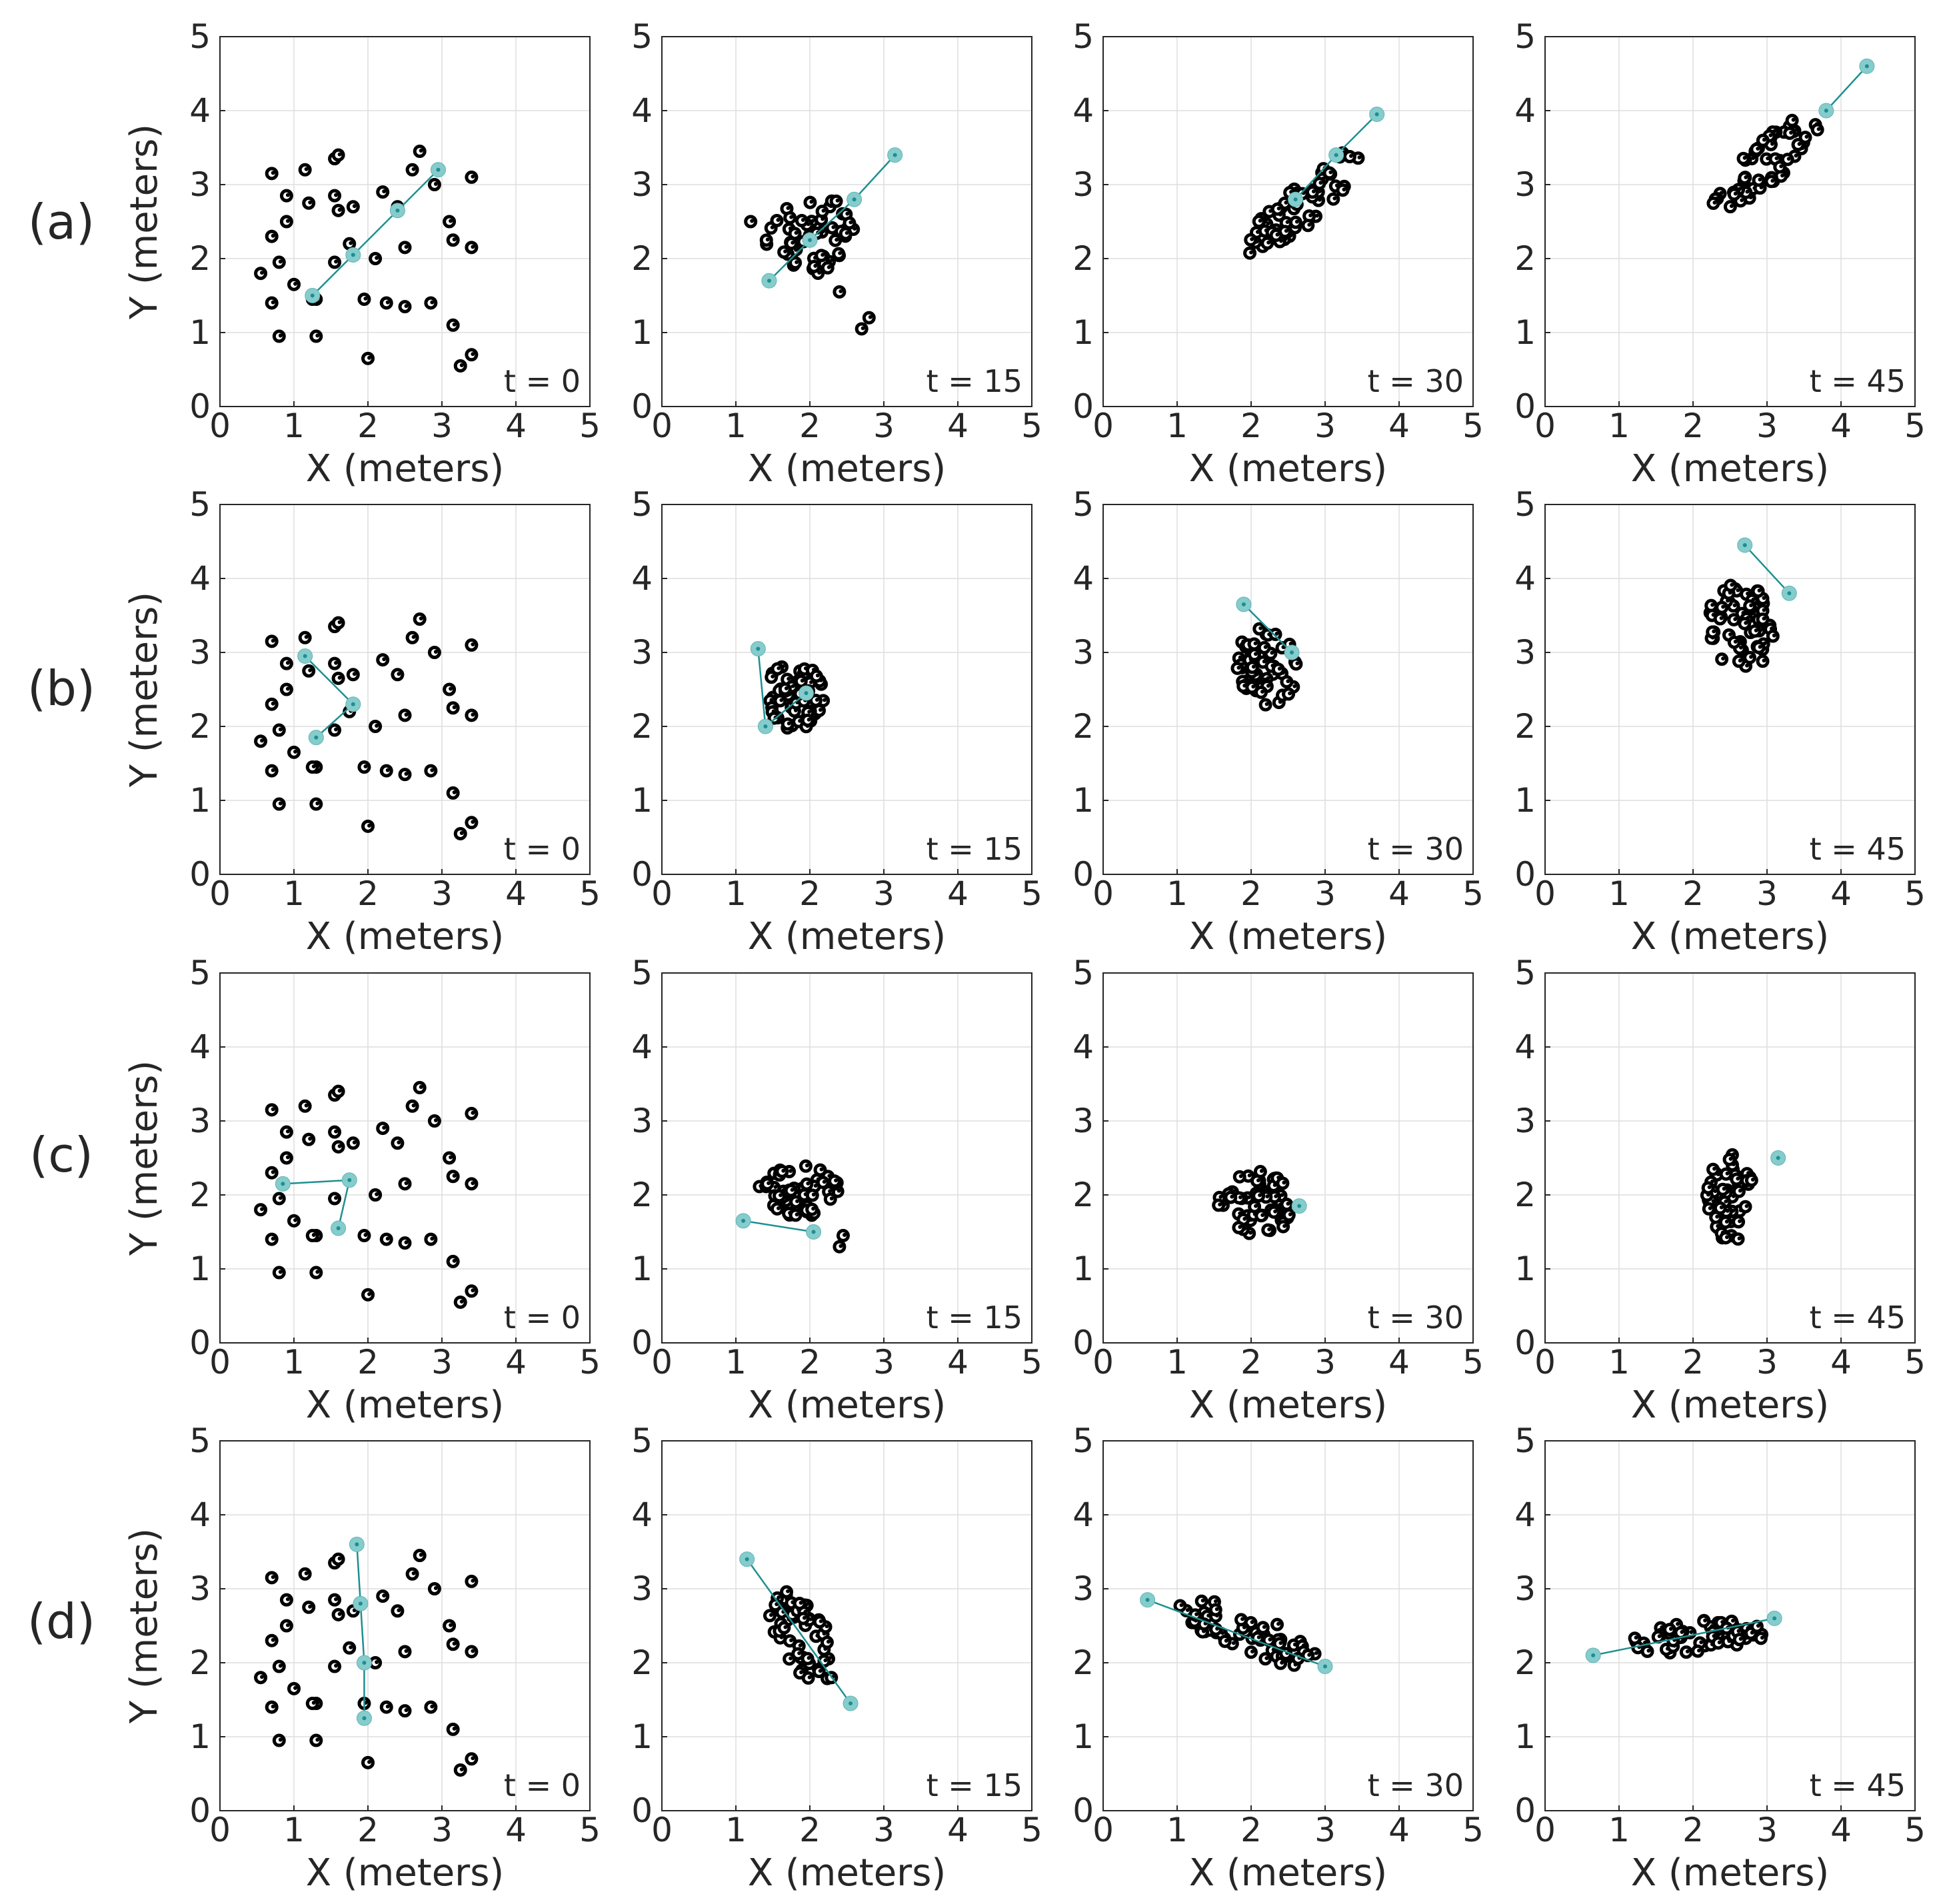 The height and width of the screenshot is (1904, 1935). What do you see at coordinates (61, 1621) in the screenshot?
I see `row-label-d: (d)` at bounding box center [61, 1621].